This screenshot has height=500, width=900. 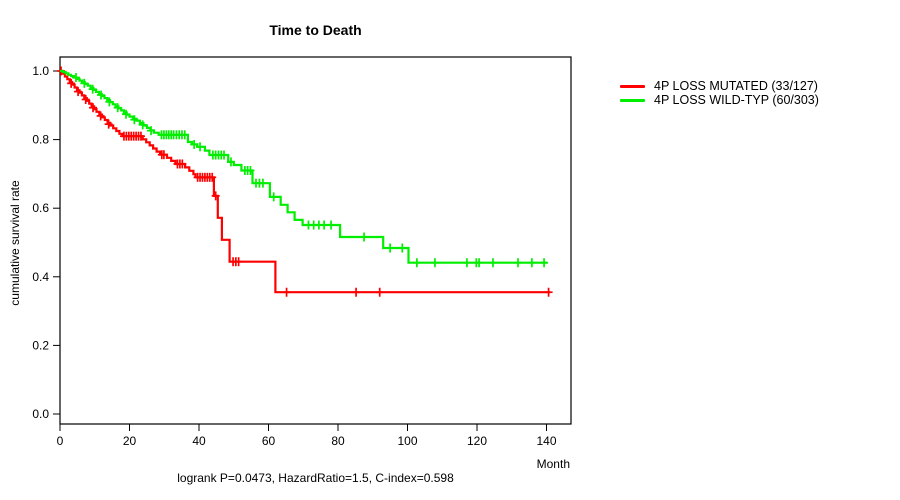 I want to click on svg-text: 60, so click(x=269, y=441).